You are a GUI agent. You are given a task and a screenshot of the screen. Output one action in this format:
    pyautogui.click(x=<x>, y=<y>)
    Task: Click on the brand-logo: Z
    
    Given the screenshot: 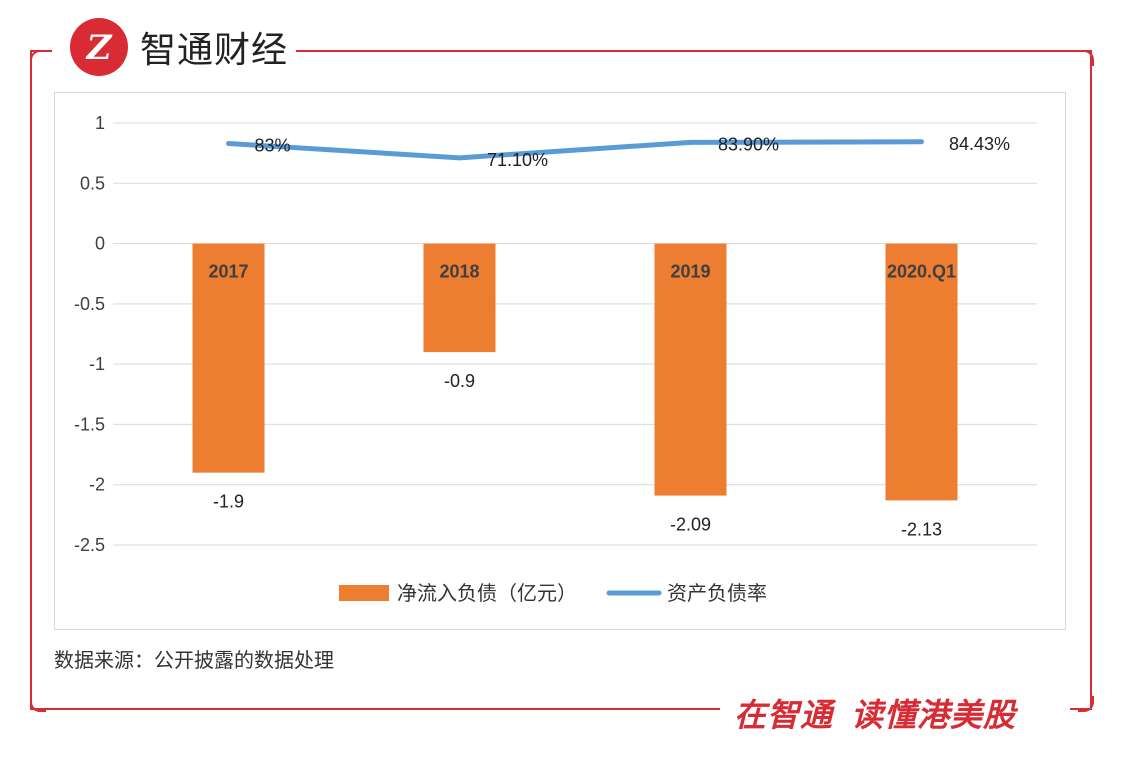 What is the action you would take?
    pyautogui.click(x=99, y=47)
    